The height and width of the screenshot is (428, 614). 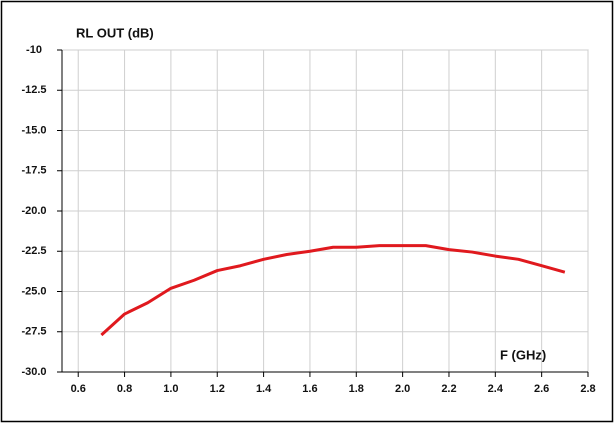 What do you see at coordinates (124, 389) in the screenshot?
I see `x-tick-label: 0.8` at bounding box center [124, 389].